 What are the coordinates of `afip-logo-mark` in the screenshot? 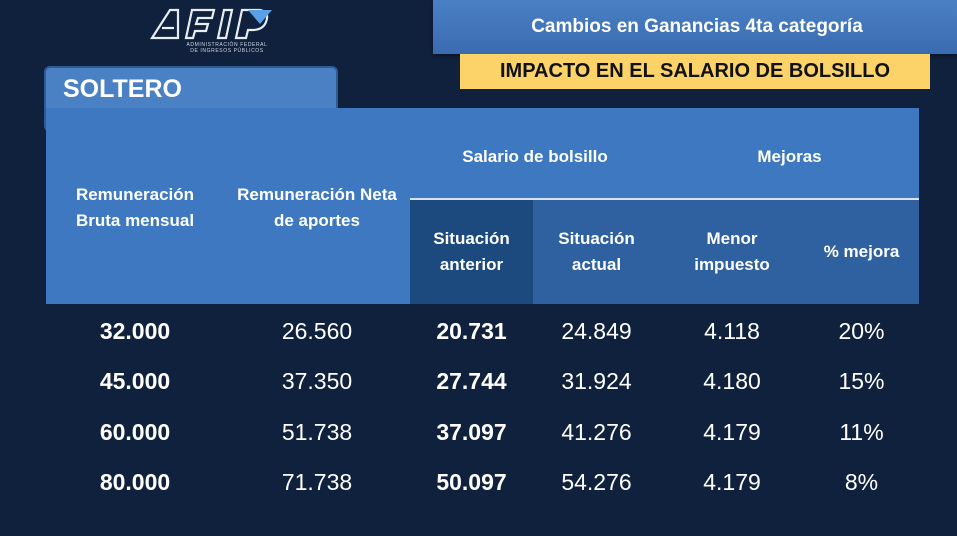 It's located at (210, 24).